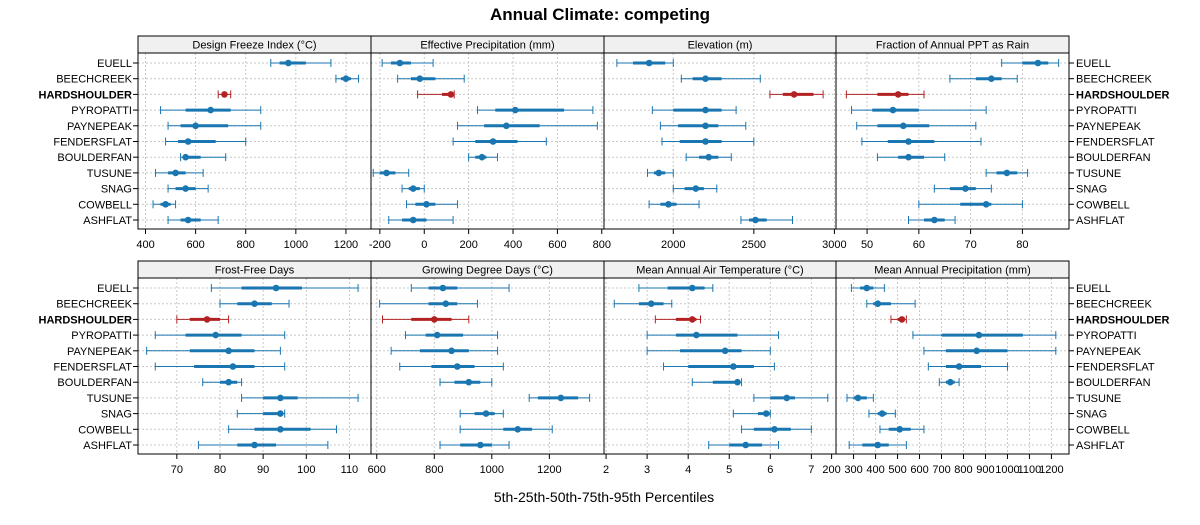  I want to click on x-tick-label: 900, so click(985, 470).